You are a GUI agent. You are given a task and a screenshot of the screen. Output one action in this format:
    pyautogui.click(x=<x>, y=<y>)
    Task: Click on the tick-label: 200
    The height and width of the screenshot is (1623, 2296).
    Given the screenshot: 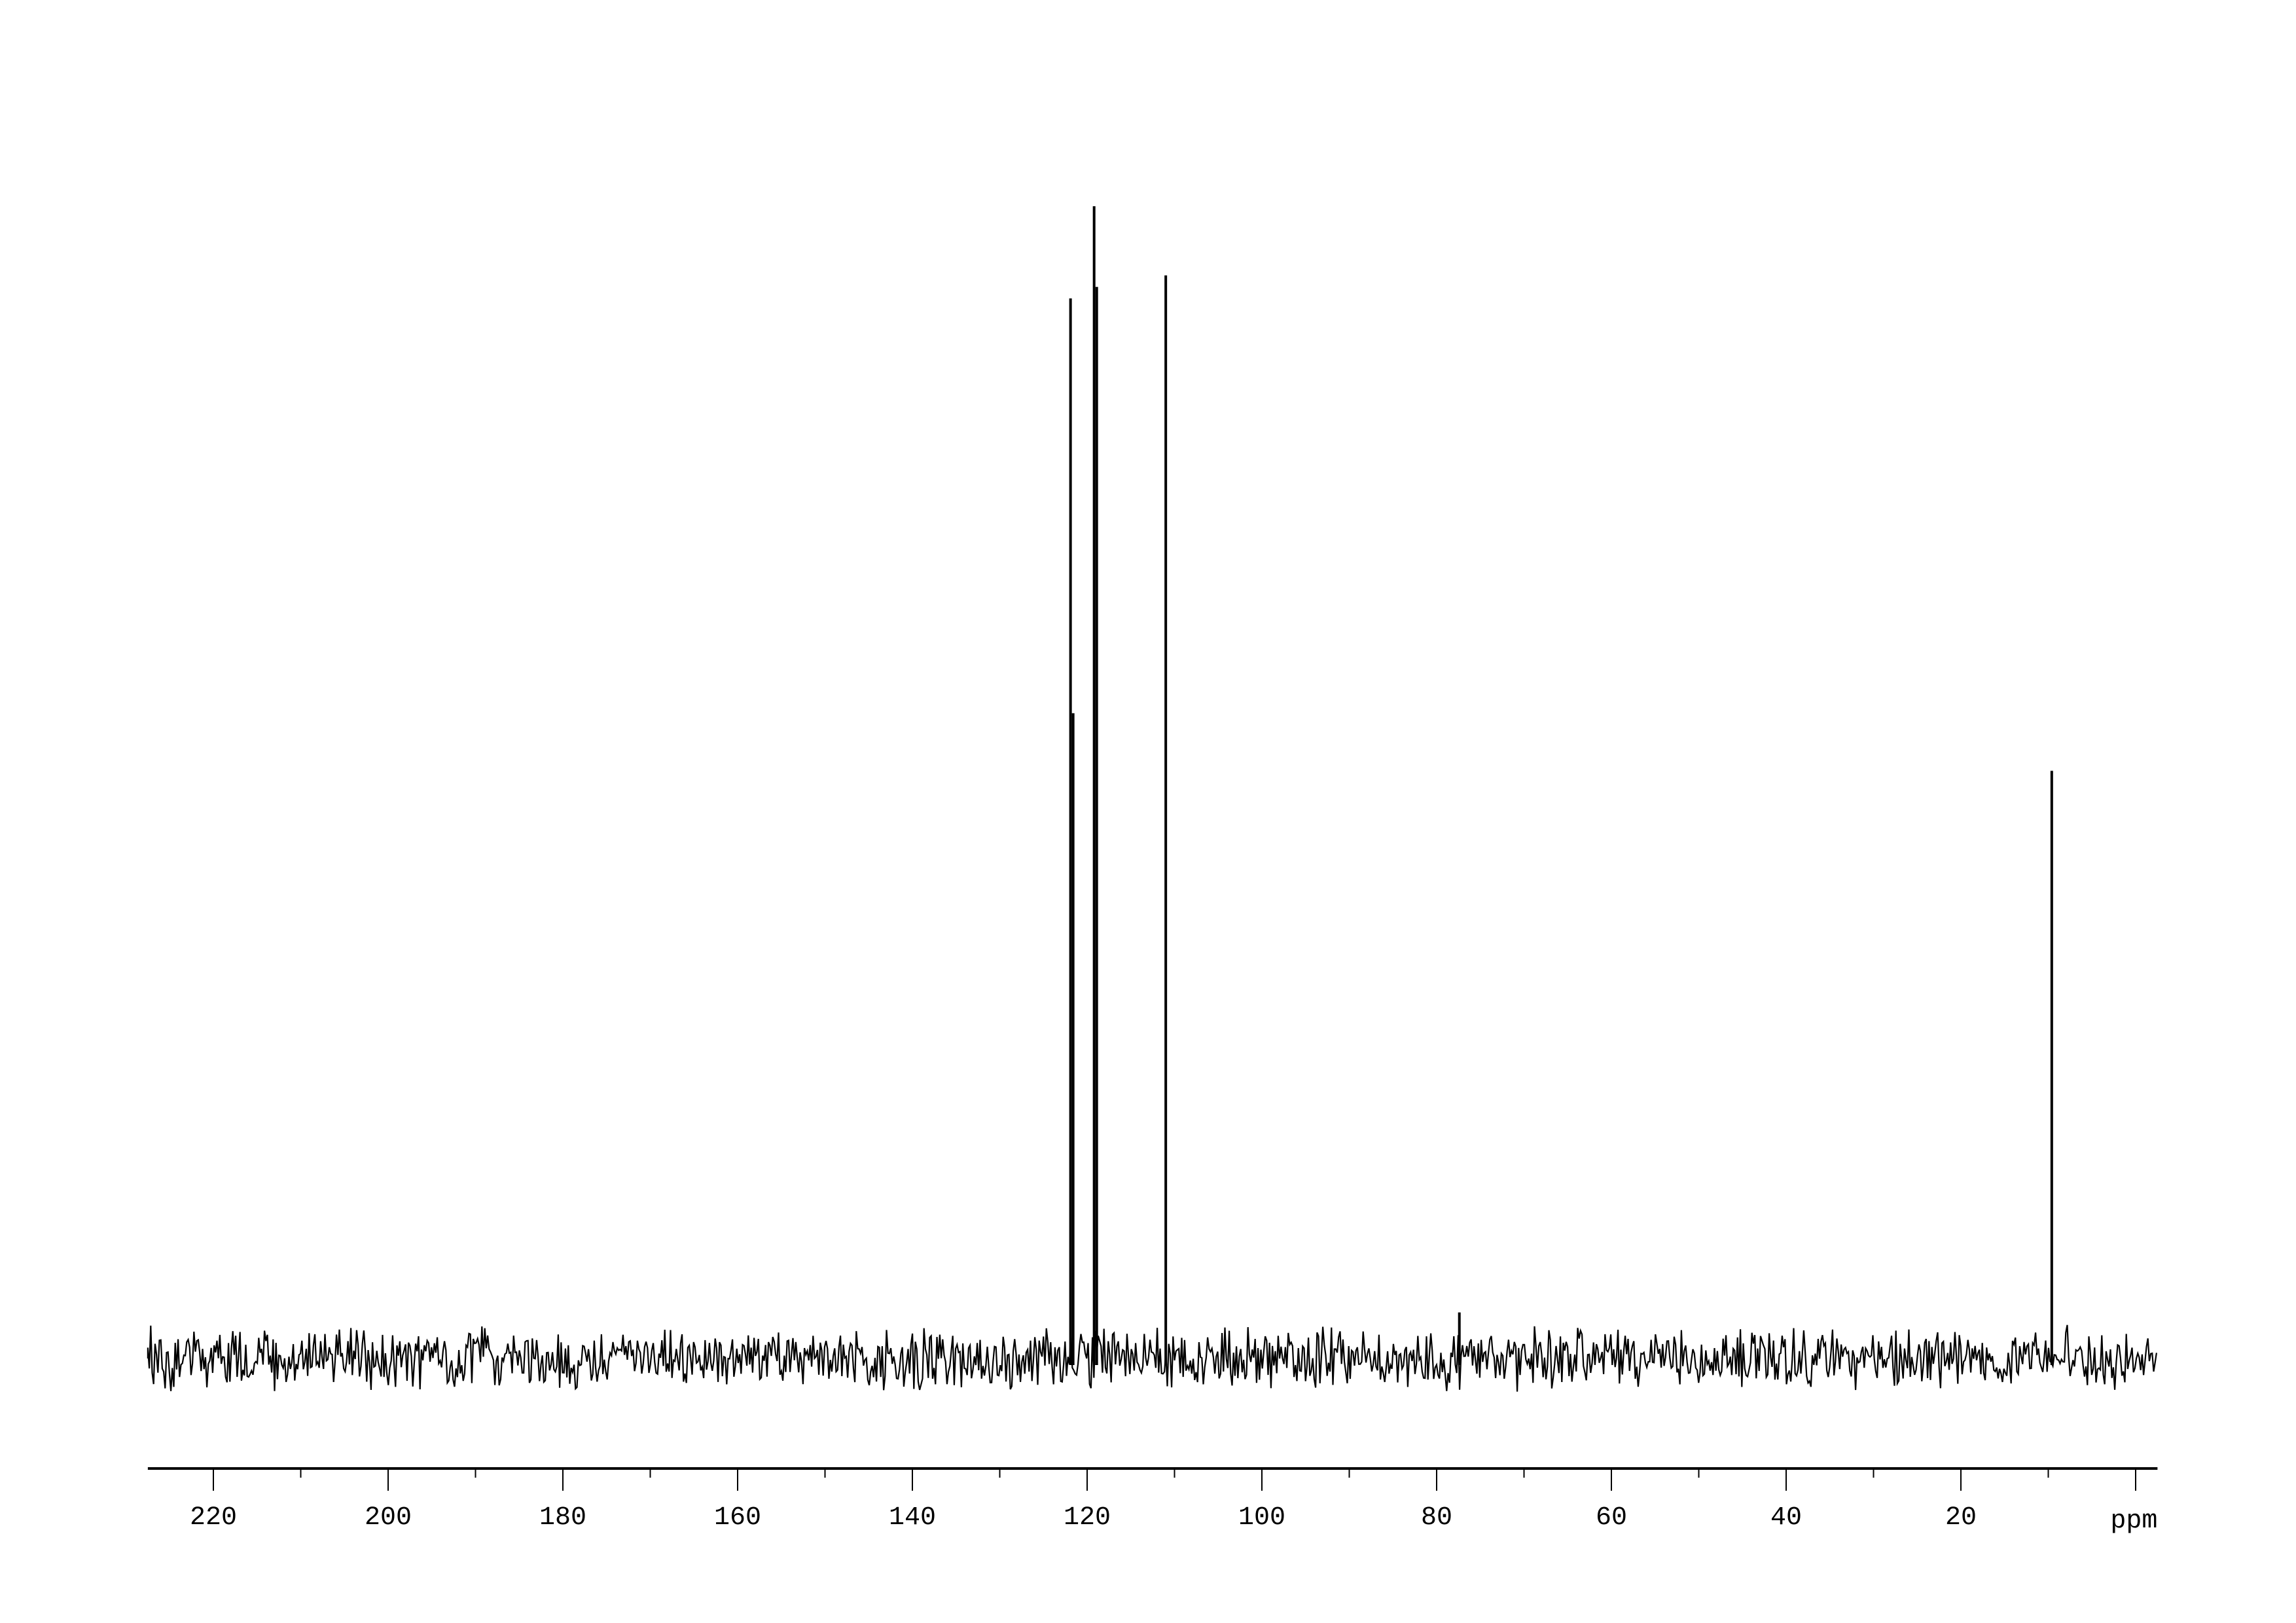 What is the action you would take?
    pyautogui.click(x=388, y=1518)
    